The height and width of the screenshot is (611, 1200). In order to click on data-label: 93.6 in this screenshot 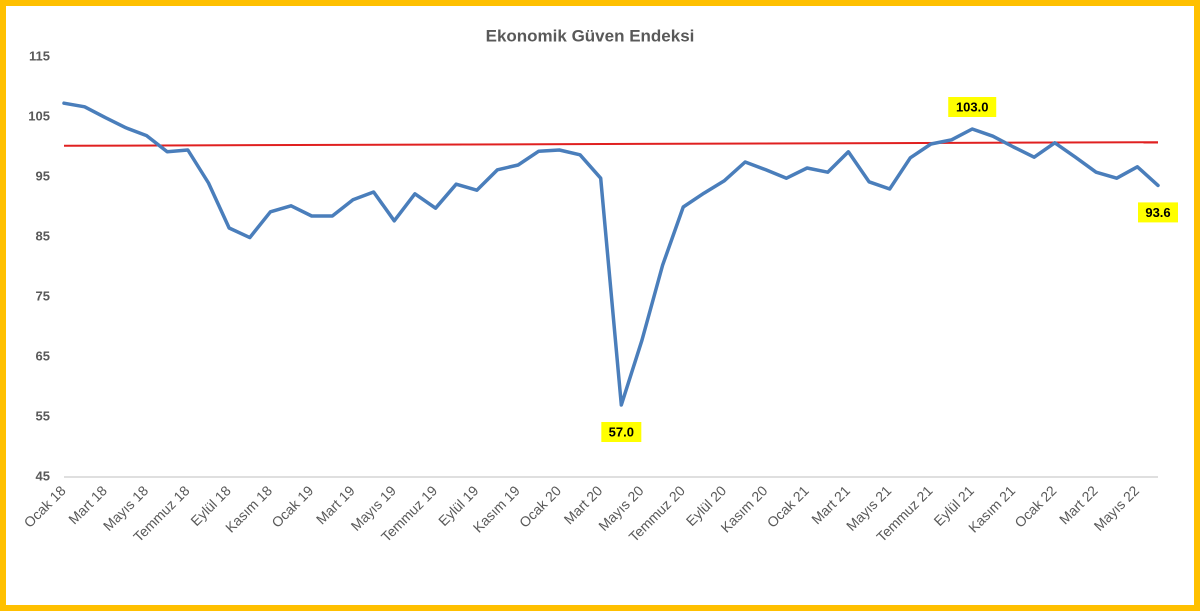, I will do `click(1157, 212)`.